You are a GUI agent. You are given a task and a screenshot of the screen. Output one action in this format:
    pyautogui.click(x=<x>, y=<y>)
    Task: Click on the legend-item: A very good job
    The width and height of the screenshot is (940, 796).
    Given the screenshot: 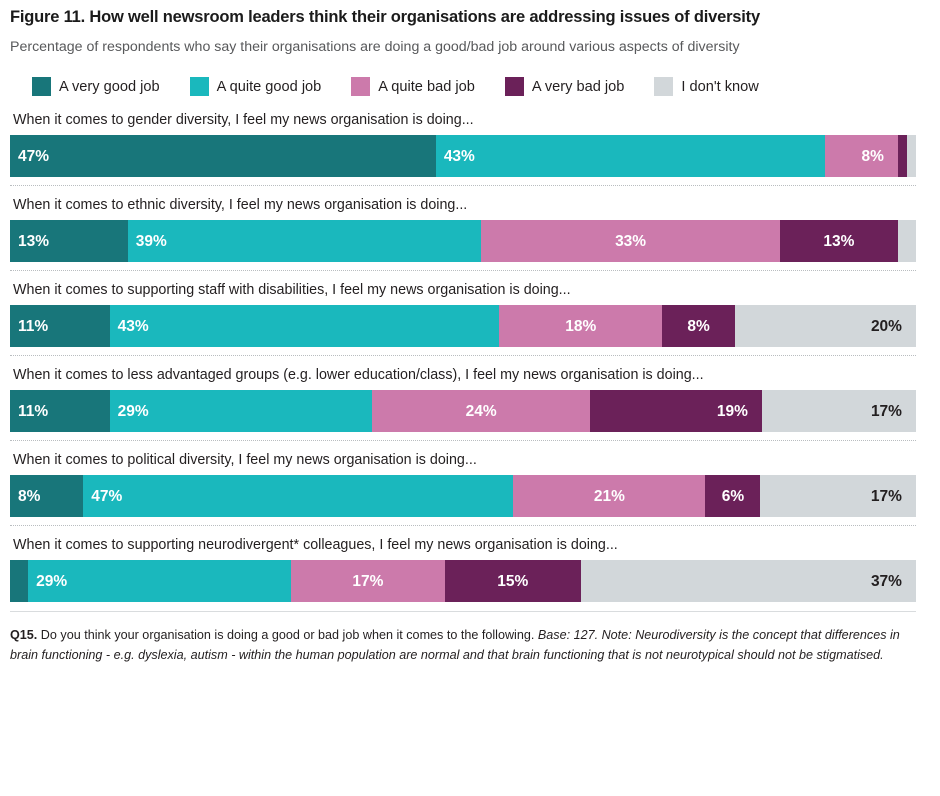 What is the action you would take?
    pyautogui.click(x=96, y=87)
    